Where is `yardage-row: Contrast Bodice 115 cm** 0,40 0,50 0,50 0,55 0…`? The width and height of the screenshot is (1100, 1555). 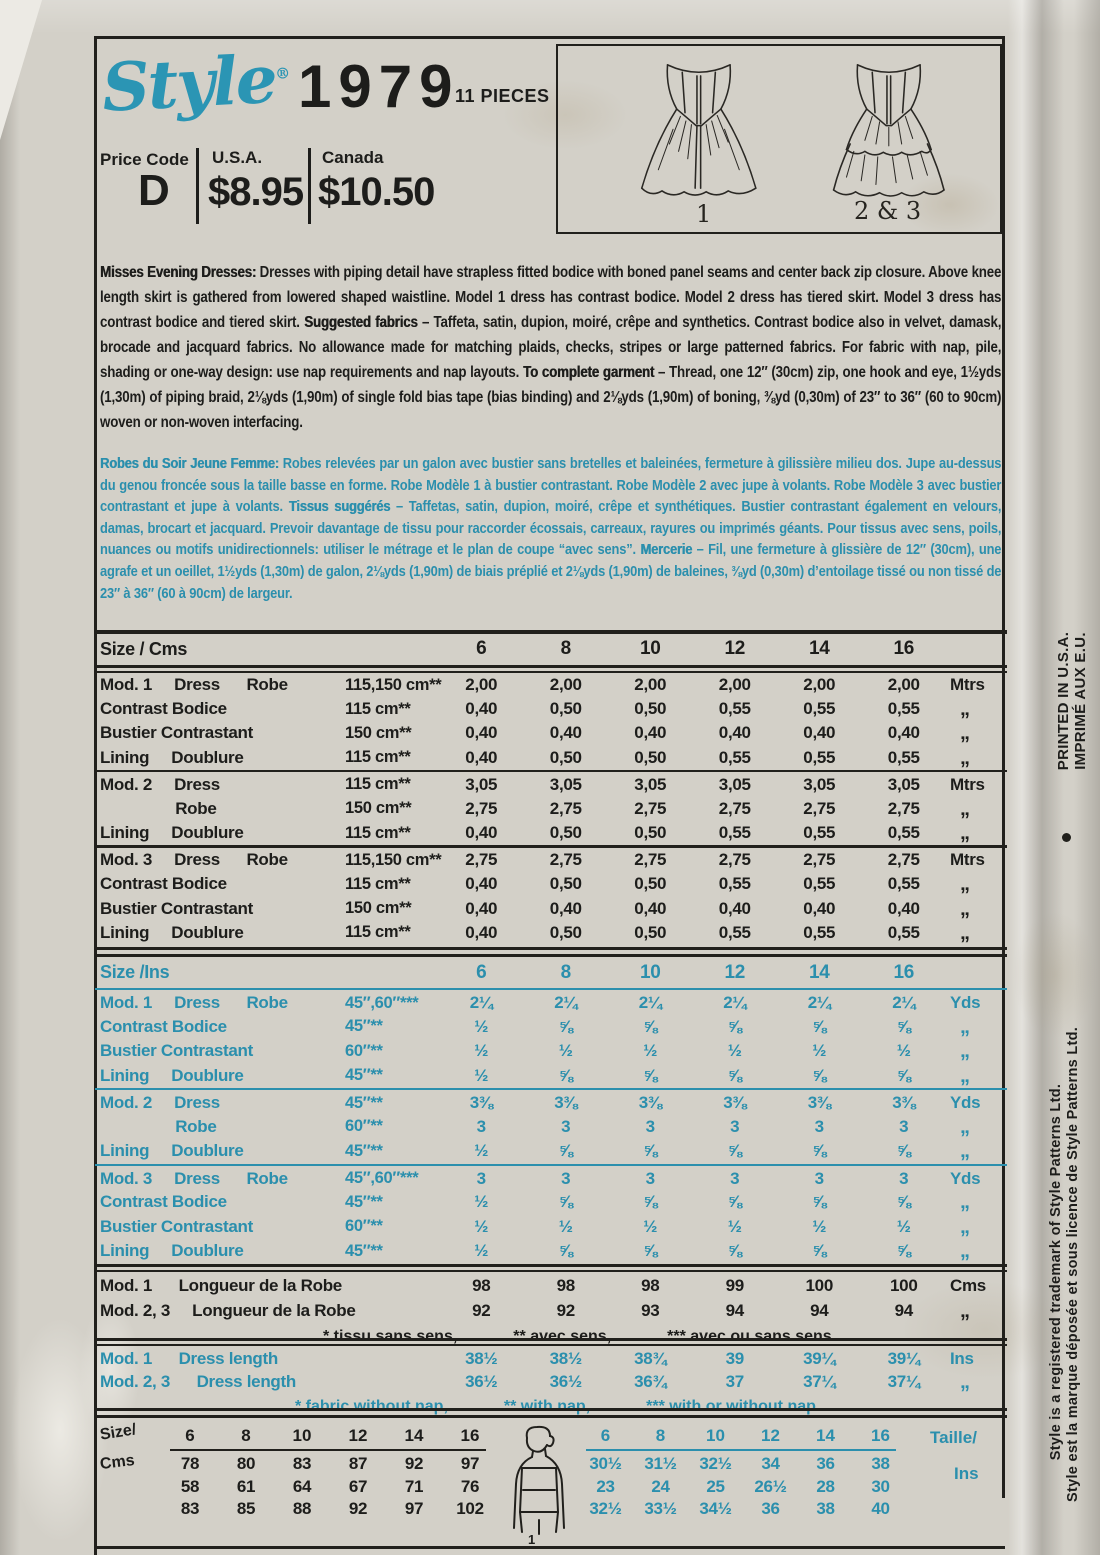
yardage-row: Contrast Bodice 115 cm** 0,40 0,50 0,50 0,55 0… is located at coordinates (551, 709).